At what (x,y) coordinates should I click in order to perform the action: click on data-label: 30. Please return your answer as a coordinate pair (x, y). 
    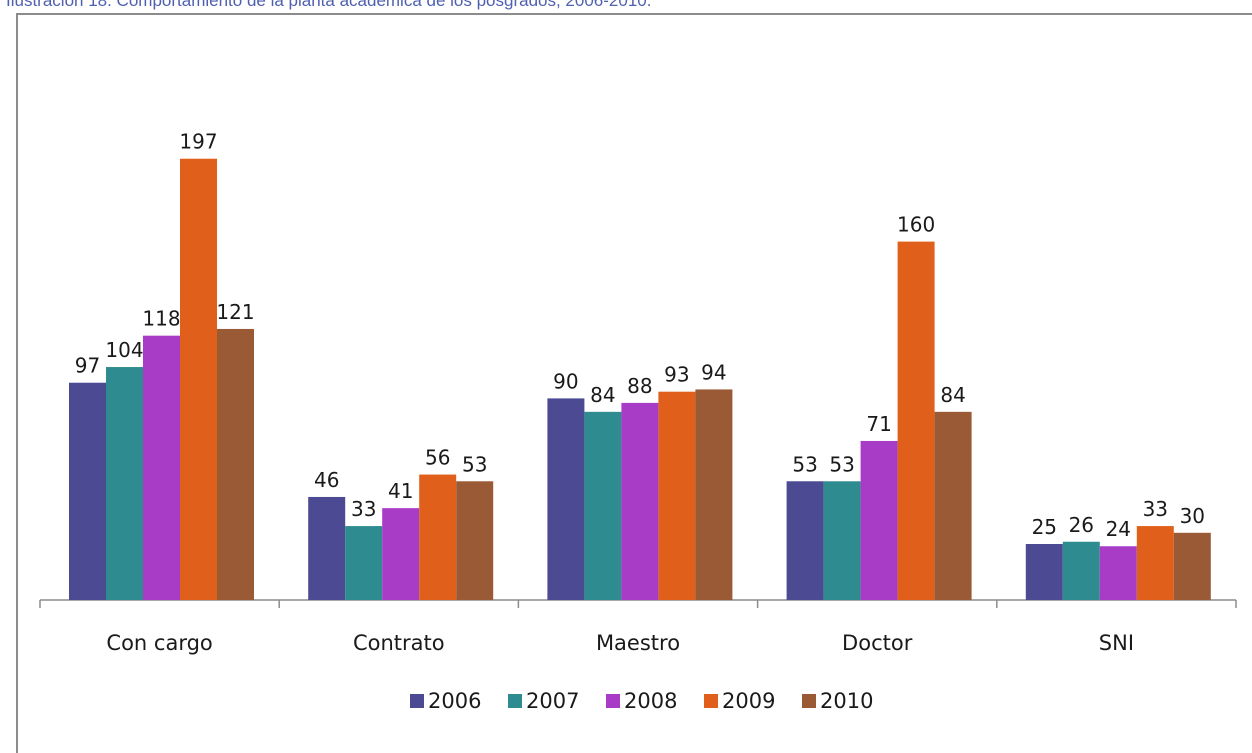
    Looking at the image, I should click on (1192, 516).